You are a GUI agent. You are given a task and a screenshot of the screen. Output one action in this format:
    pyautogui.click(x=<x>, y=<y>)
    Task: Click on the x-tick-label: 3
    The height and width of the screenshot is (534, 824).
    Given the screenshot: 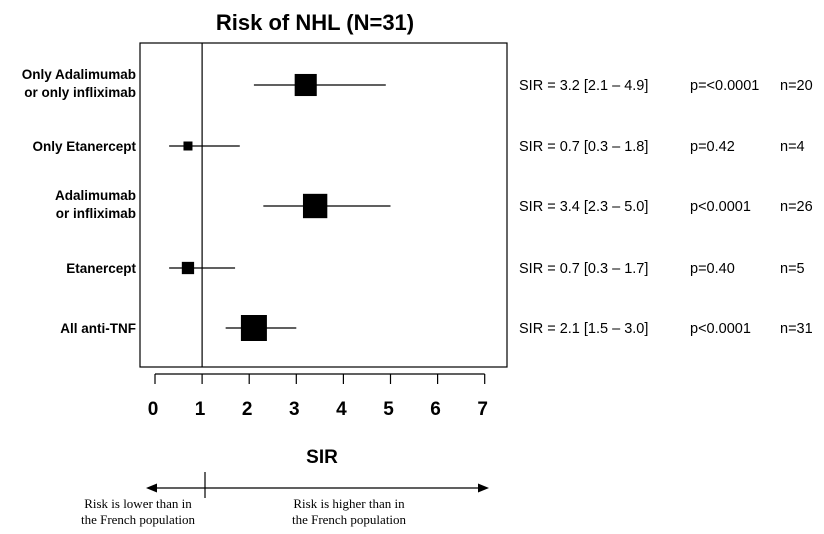 What is the action you would take?
    pyautogui.click(x=294, y=409)
    